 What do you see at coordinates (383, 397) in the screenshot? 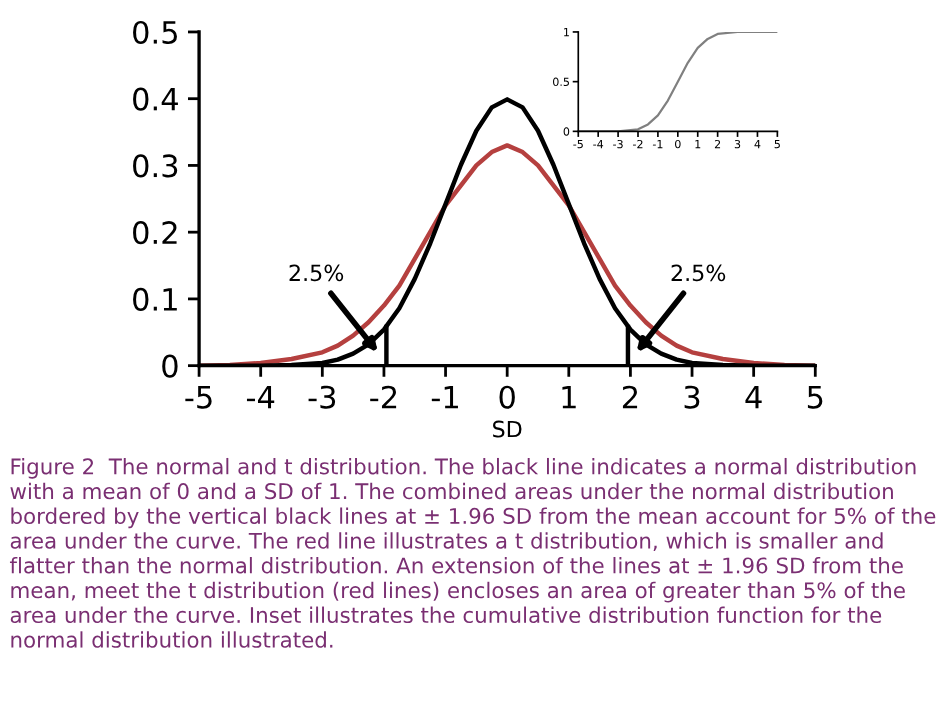
I see `x-tick-label: -2` at bounding box center [383, 397].